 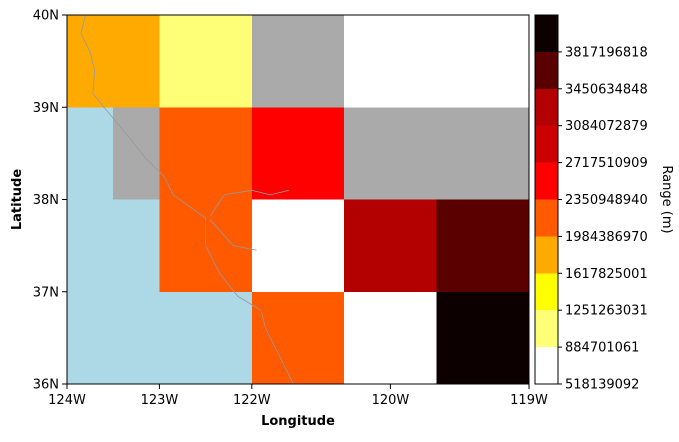 What do you see at coordinates (160, 400) in the screenshot?
I see `x-tick-label: 123W` at bounding box center [160, 400].